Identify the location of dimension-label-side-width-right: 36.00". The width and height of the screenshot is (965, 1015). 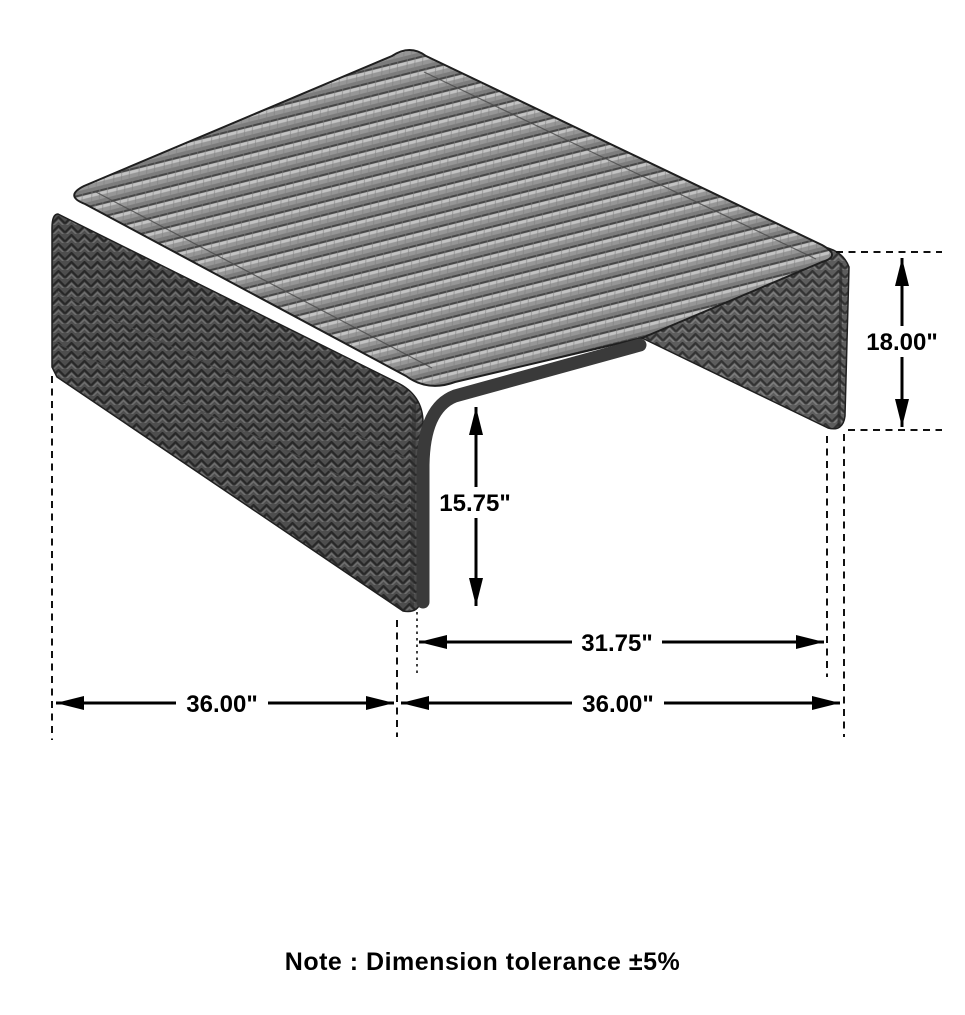
(617, 704).